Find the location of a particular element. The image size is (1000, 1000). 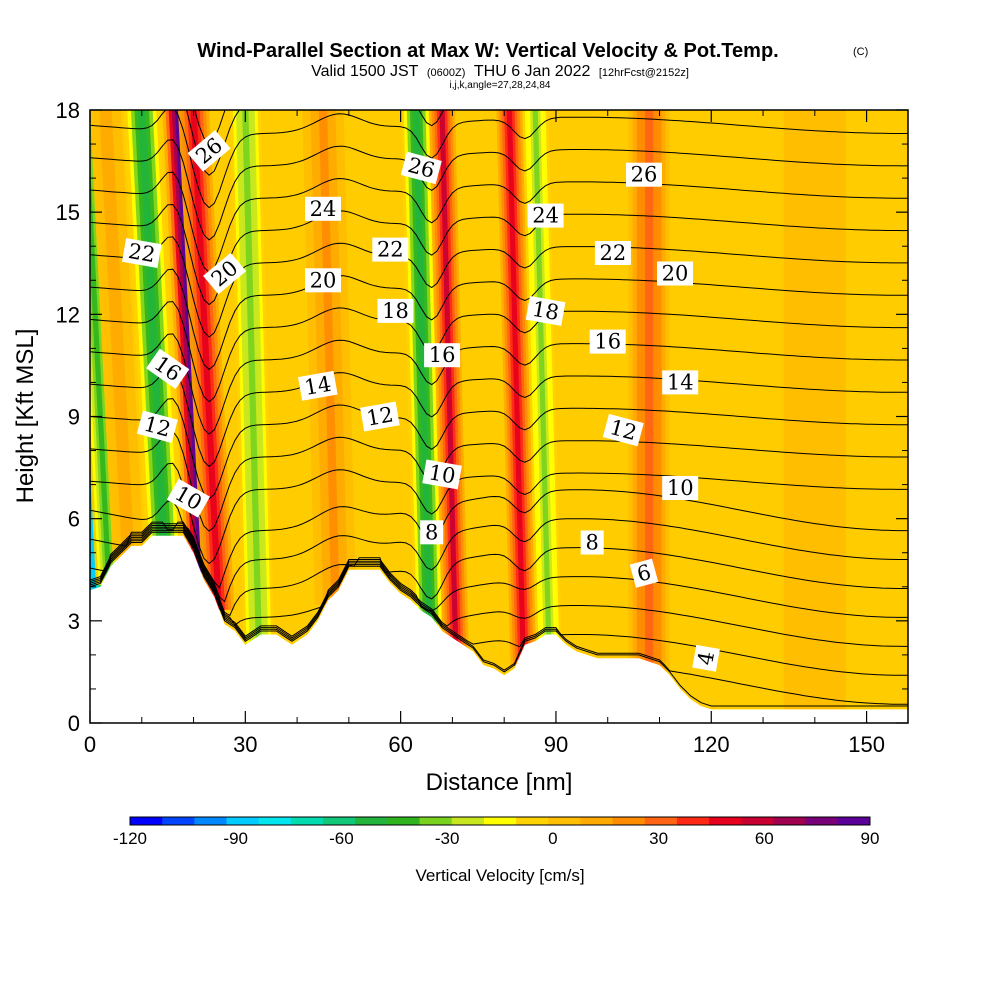

y-axis-label: Height [Kft MSL] is located at coordinates (25, 416).